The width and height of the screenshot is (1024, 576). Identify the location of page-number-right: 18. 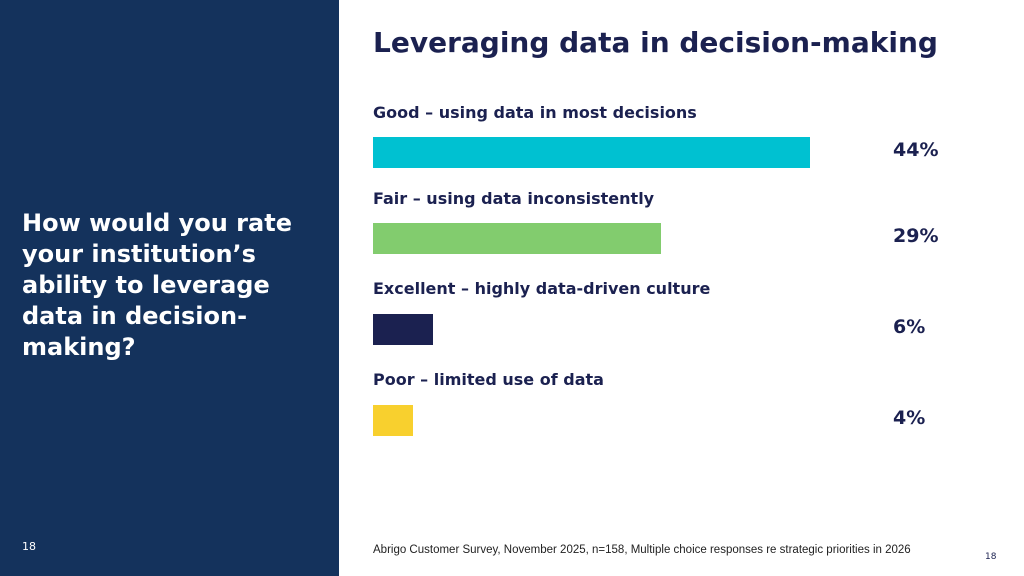
(991, 557).